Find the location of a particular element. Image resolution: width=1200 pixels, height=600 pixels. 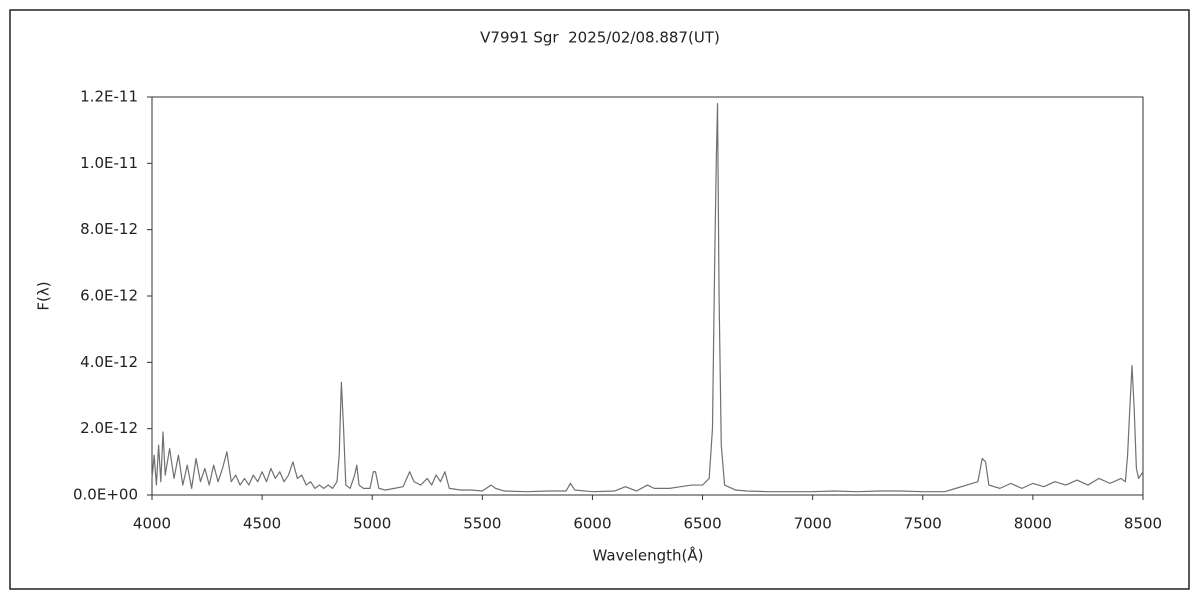

x-tick-label: 6000 is located at coordinates (592, 524).